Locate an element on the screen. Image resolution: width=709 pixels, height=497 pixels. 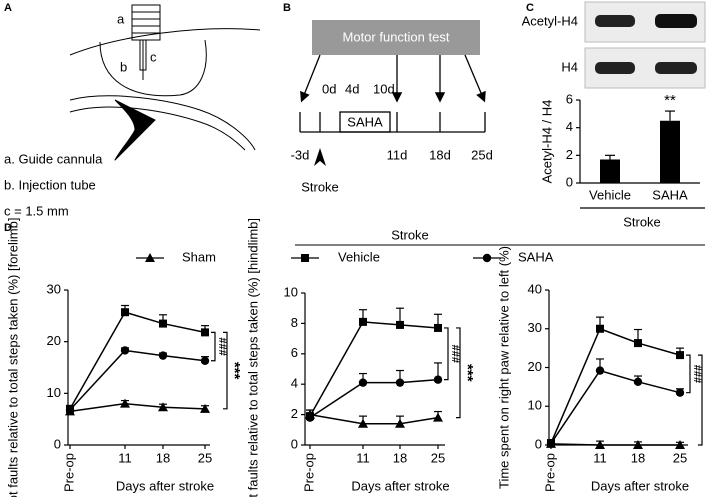
legend-text: a. Guide cannula is located at coordinates (53, 158).